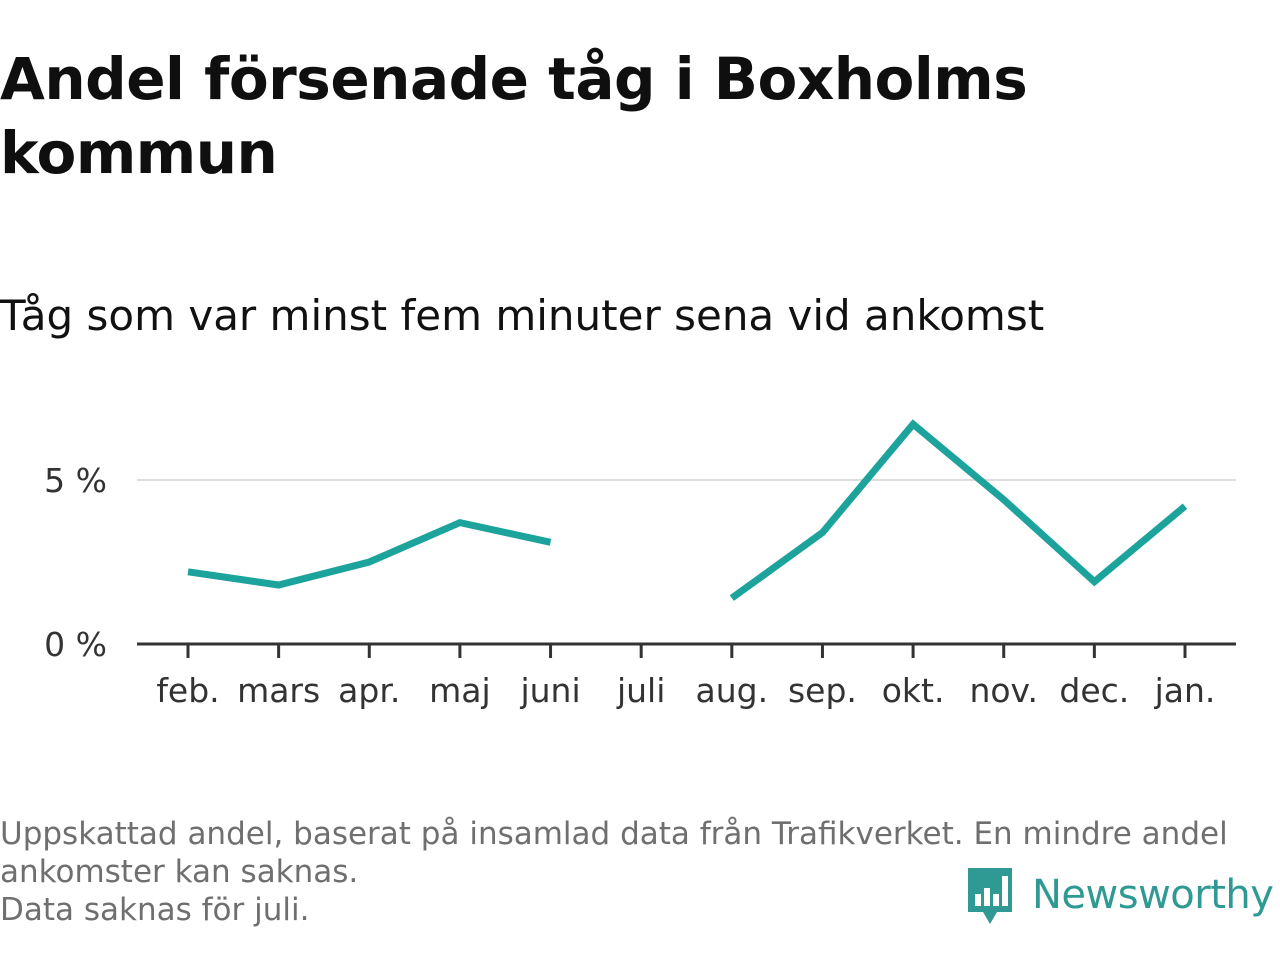  What do you see at coordinates (1094, 690) in the screenshot?
I see `x-tick-label: dec.` at bounding box center [1094, 690].